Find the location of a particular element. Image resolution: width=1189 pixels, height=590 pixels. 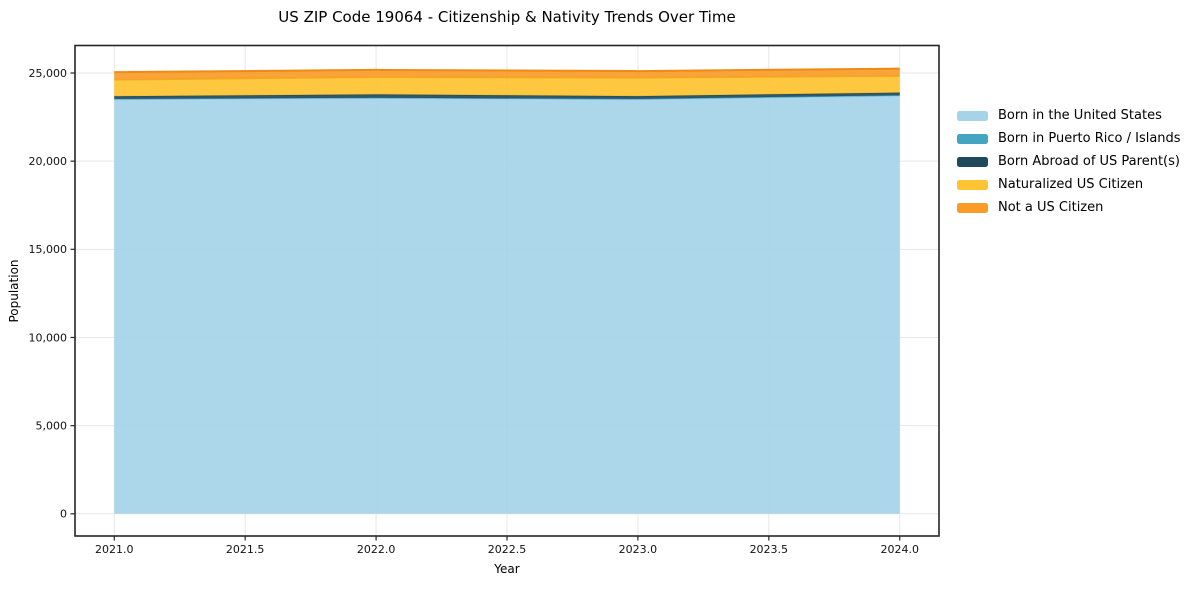

y-tick-label: 20,000 is located at coordinates (48, 161).